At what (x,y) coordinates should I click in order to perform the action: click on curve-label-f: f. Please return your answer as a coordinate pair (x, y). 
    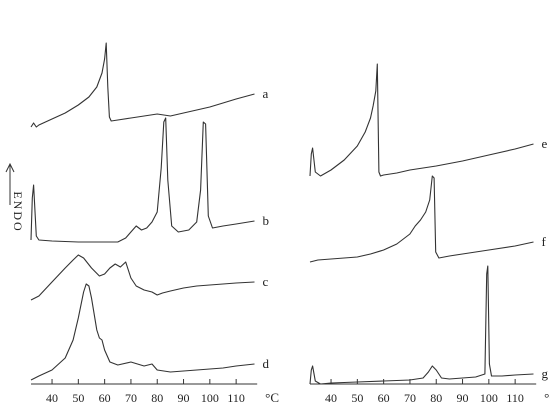
    Looking at the image, I should click on (544, 241).